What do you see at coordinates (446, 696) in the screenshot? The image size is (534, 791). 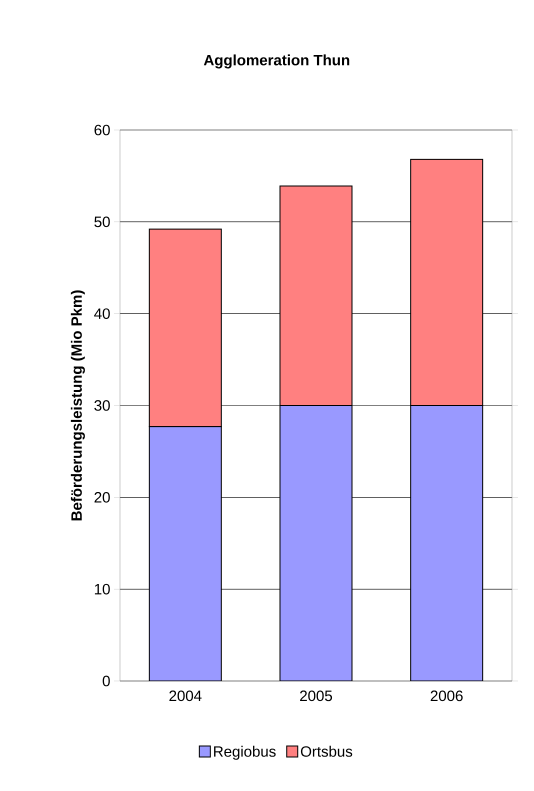 I see `x-tick-label: 2006` at bounding box center [446, 696].